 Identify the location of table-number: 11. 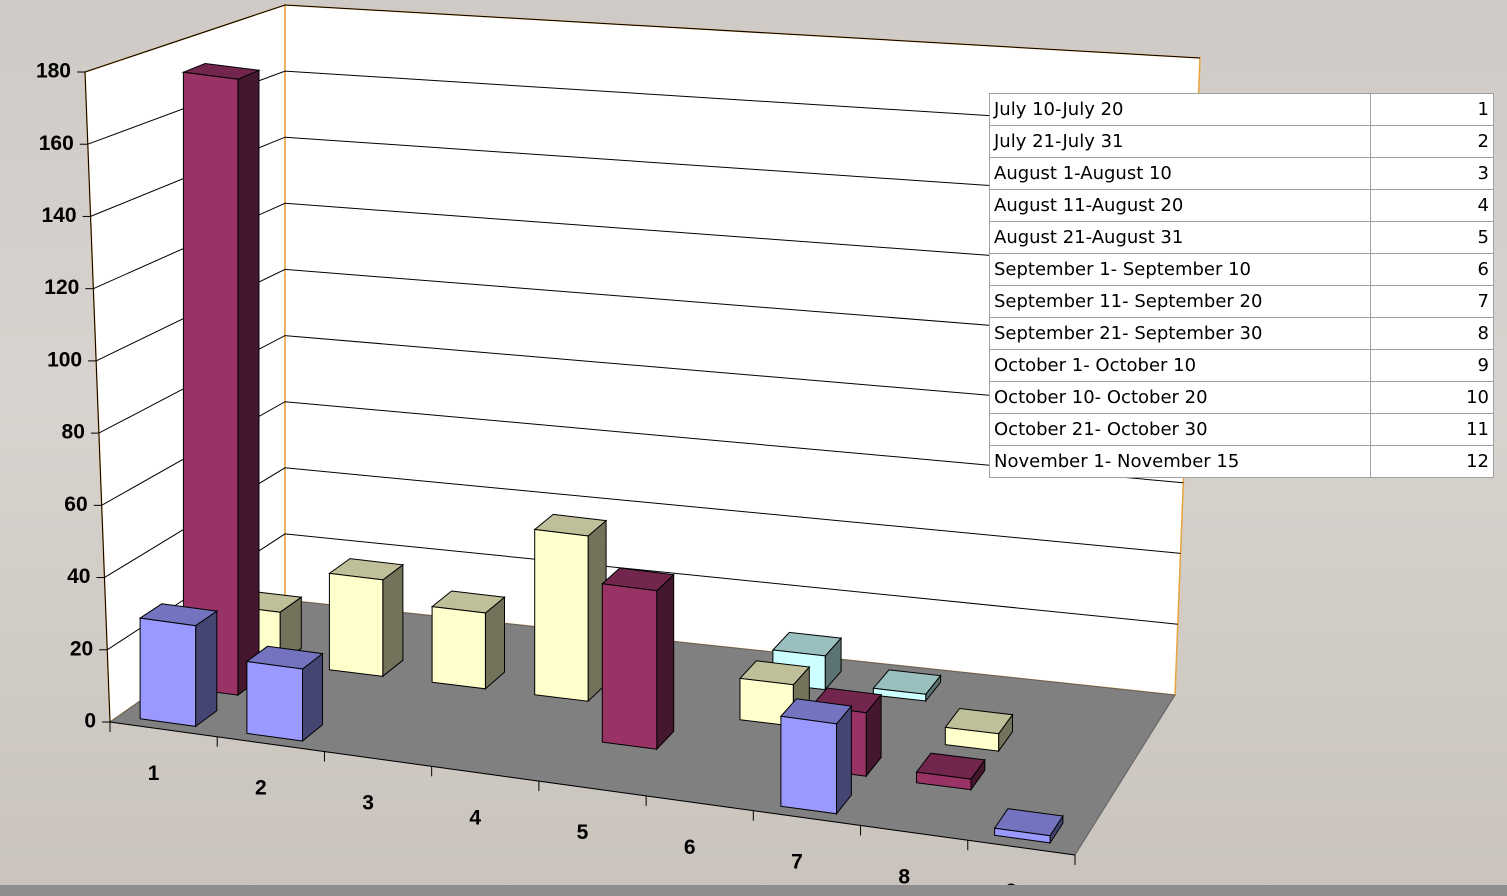
(1432, 429).